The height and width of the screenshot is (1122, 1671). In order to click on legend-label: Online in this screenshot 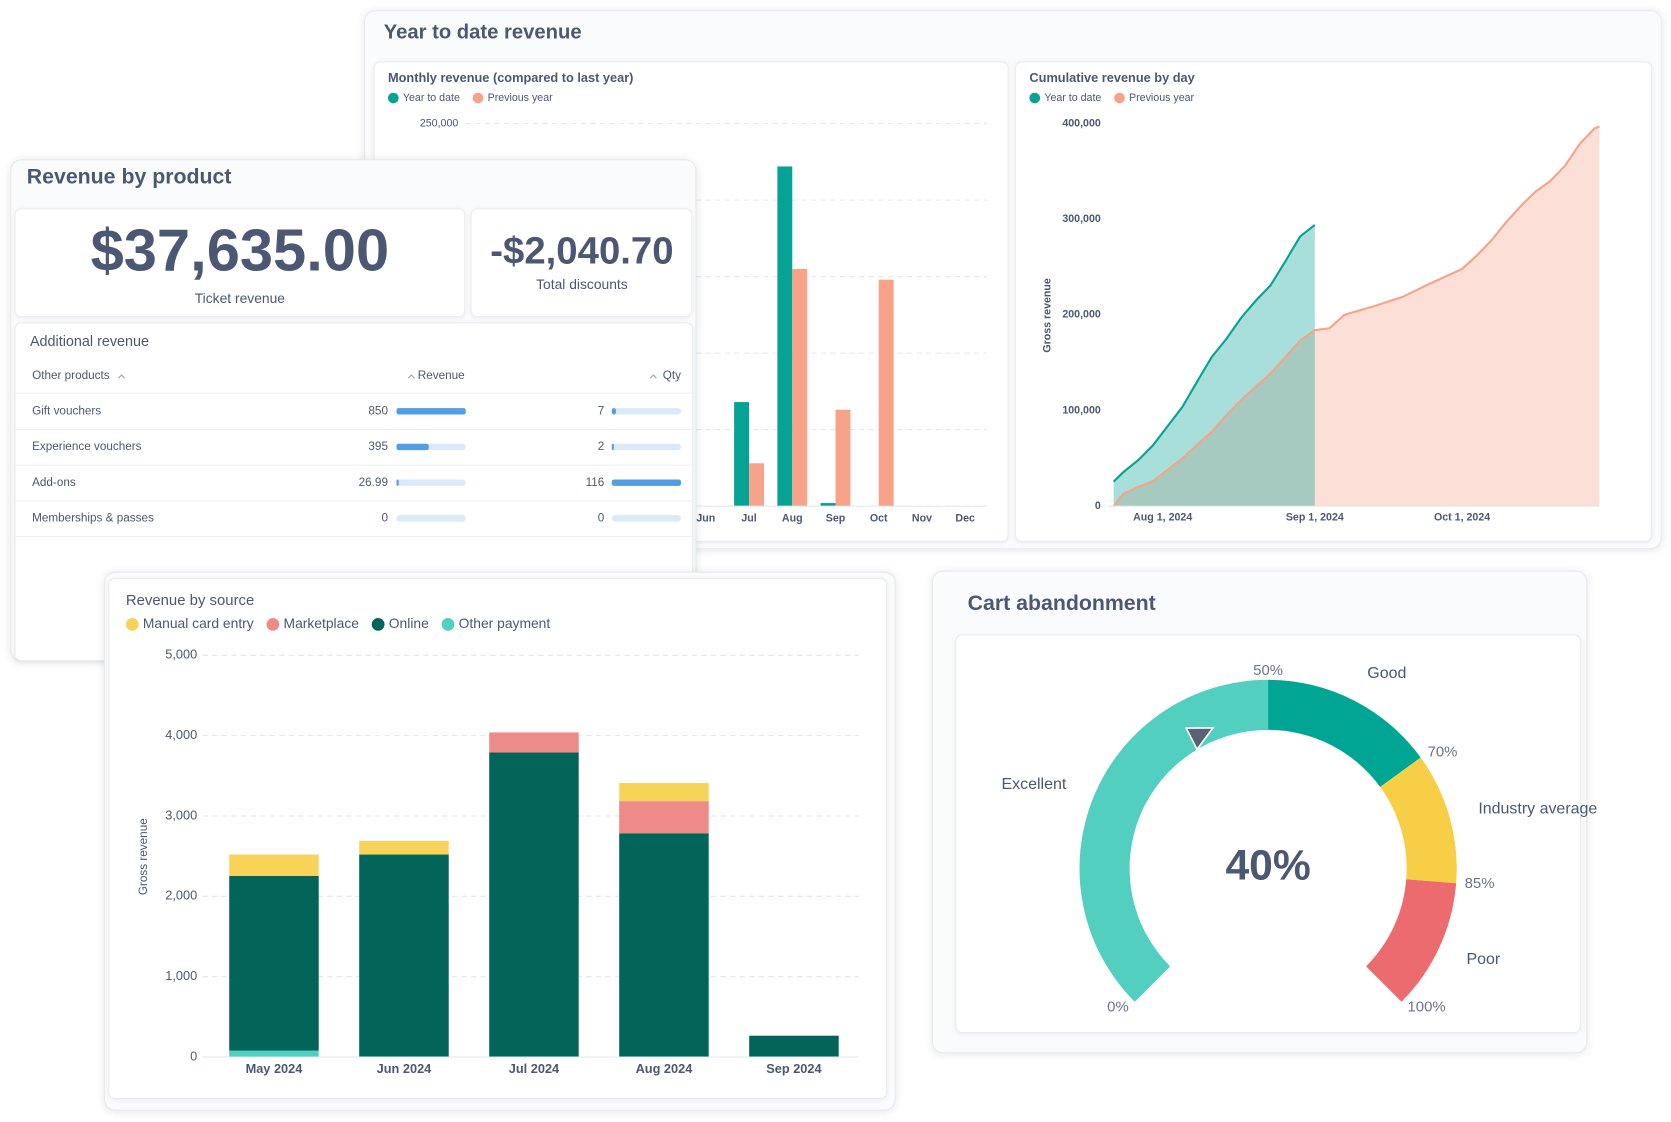, I will do `click(409, 623)`.